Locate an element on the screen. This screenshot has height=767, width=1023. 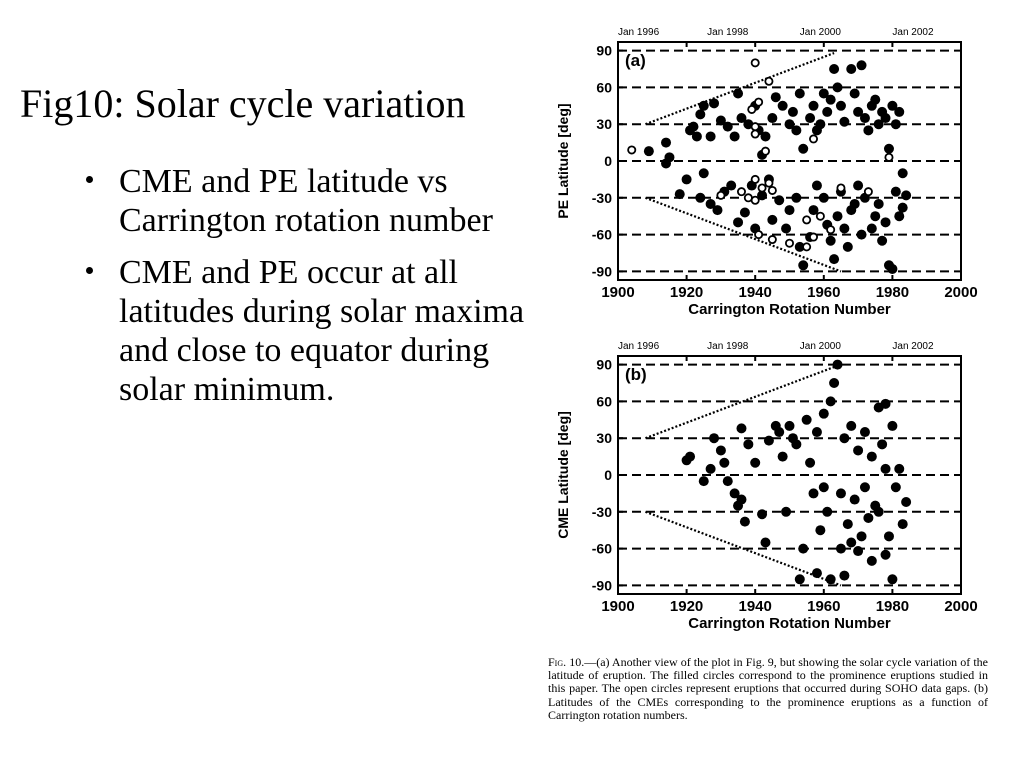
panel-label: (b) is located at coordinates (636, 374).